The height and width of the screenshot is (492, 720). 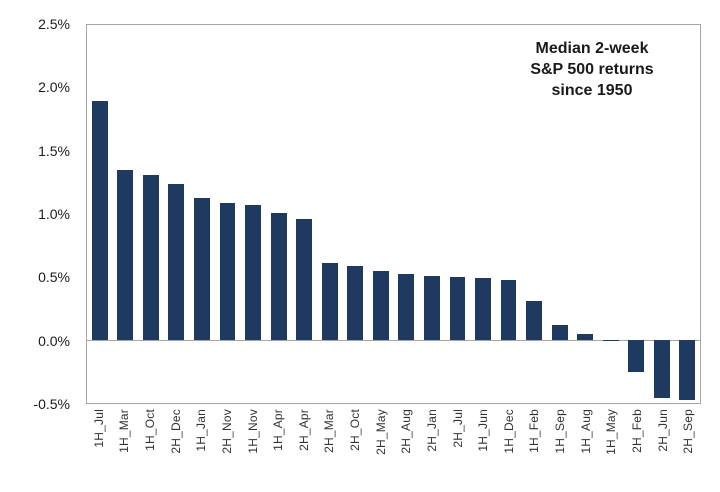 What do you see at coordinates (303, 430) in the screenshot?
I see `x-tick-label: 2H_Apr` at bounding box center [303, 430].